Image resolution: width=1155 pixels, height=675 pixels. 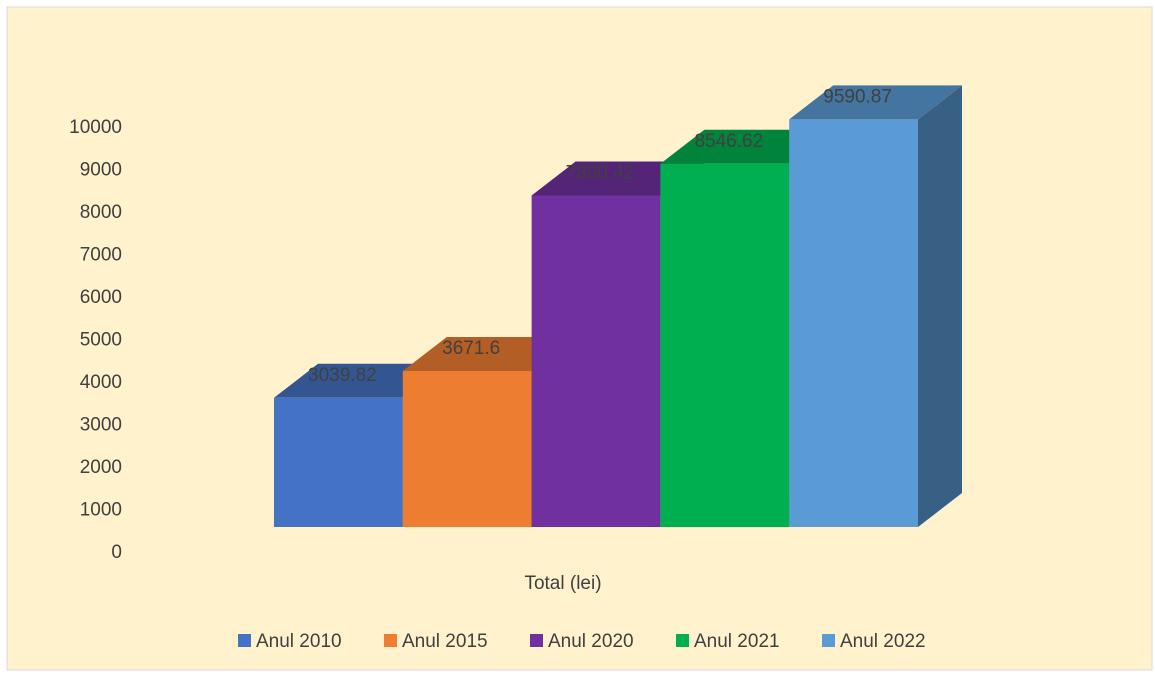 What do you see at coordinates (562, 583) in the screenshot?
I see `x-tick-label: Total (lei)` at bounding box center [562, 583].